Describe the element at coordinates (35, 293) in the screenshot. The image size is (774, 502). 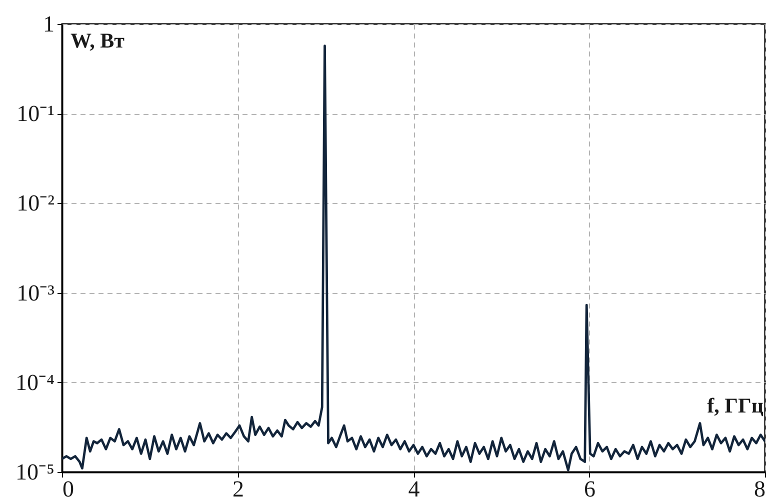
I see `y-tick-label: 10⁻³` at that location.